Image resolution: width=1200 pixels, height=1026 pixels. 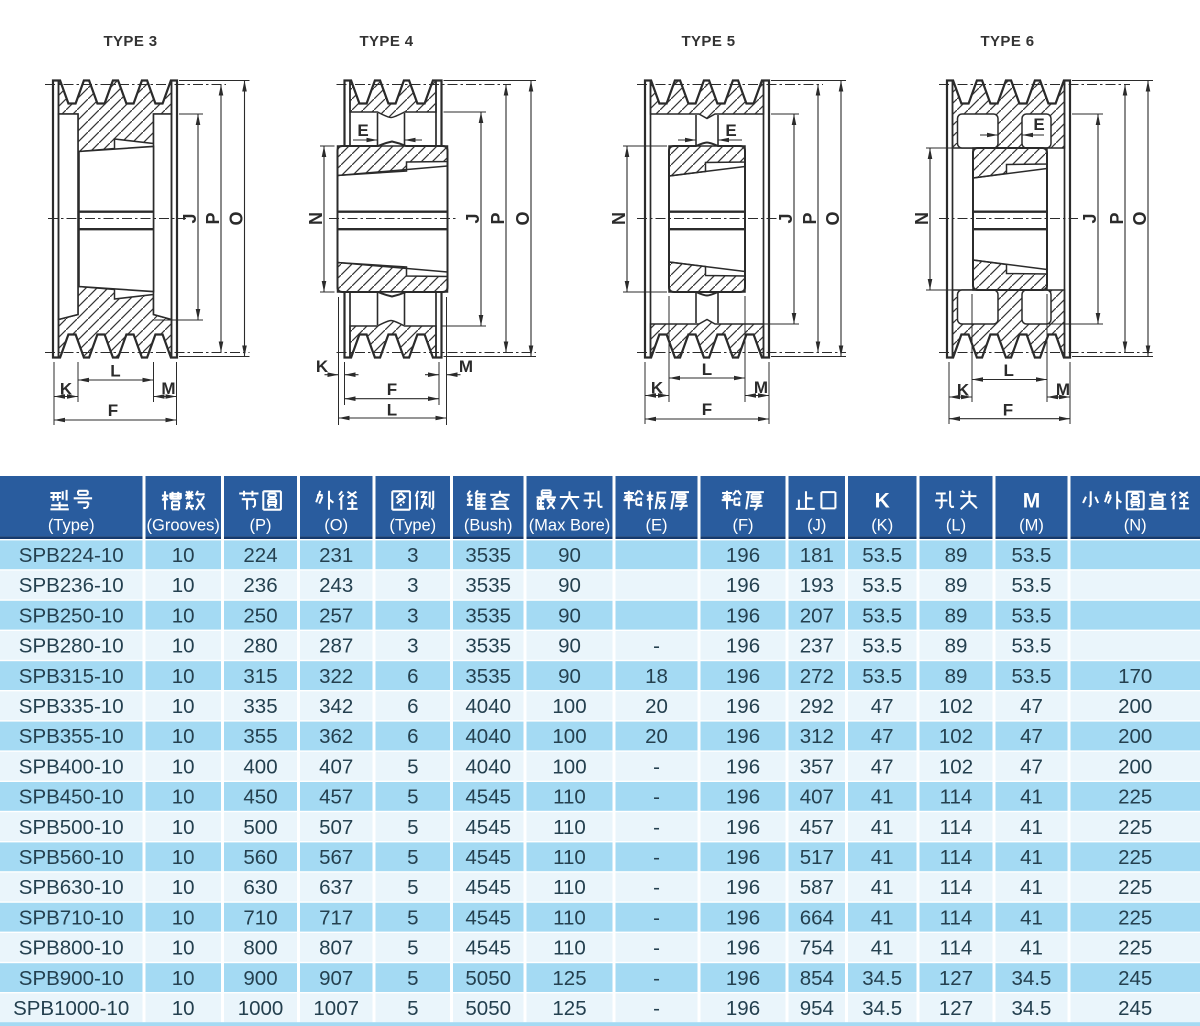 What do you see at coordinates (1135, 978) in the screenshot?
I see `svg-text: 245` at bounding box center [1135, 978].